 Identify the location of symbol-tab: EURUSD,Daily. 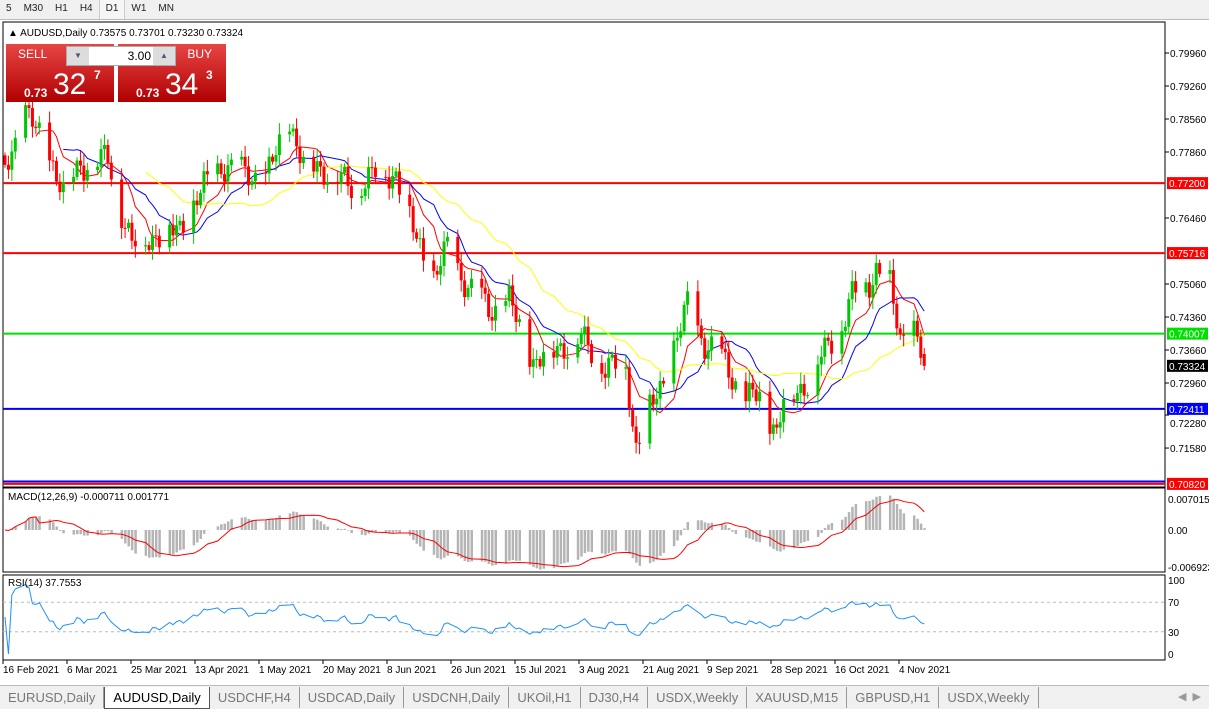
(52, 697).